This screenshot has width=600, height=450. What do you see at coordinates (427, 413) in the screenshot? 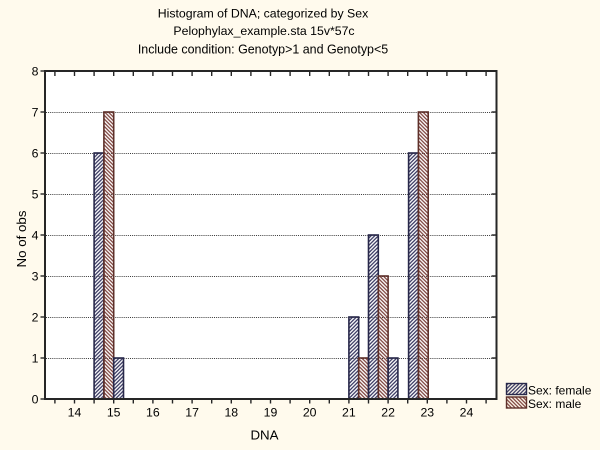
I see `svg-text: 23` at bounding box center [427, 413].